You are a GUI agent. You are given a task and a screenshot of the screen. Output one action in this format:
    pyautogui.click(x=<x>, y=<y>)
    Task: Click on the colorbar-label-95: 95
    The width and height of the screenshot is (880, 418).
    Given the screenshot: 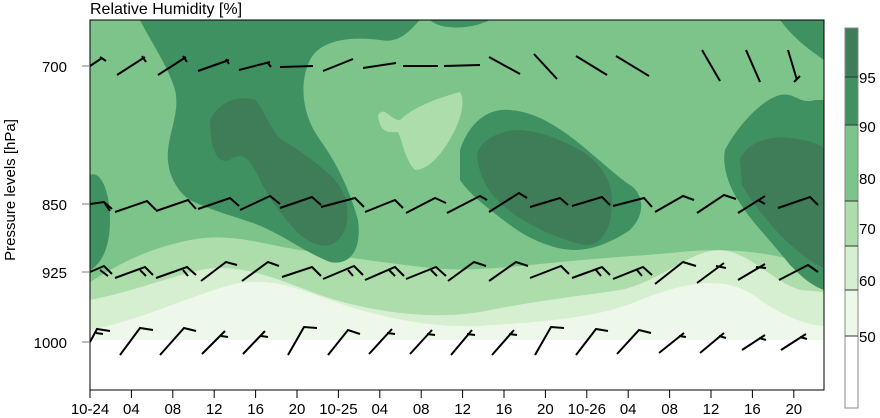 What is the action you would take?
    pyautogui.click(x=867, y=78)
    